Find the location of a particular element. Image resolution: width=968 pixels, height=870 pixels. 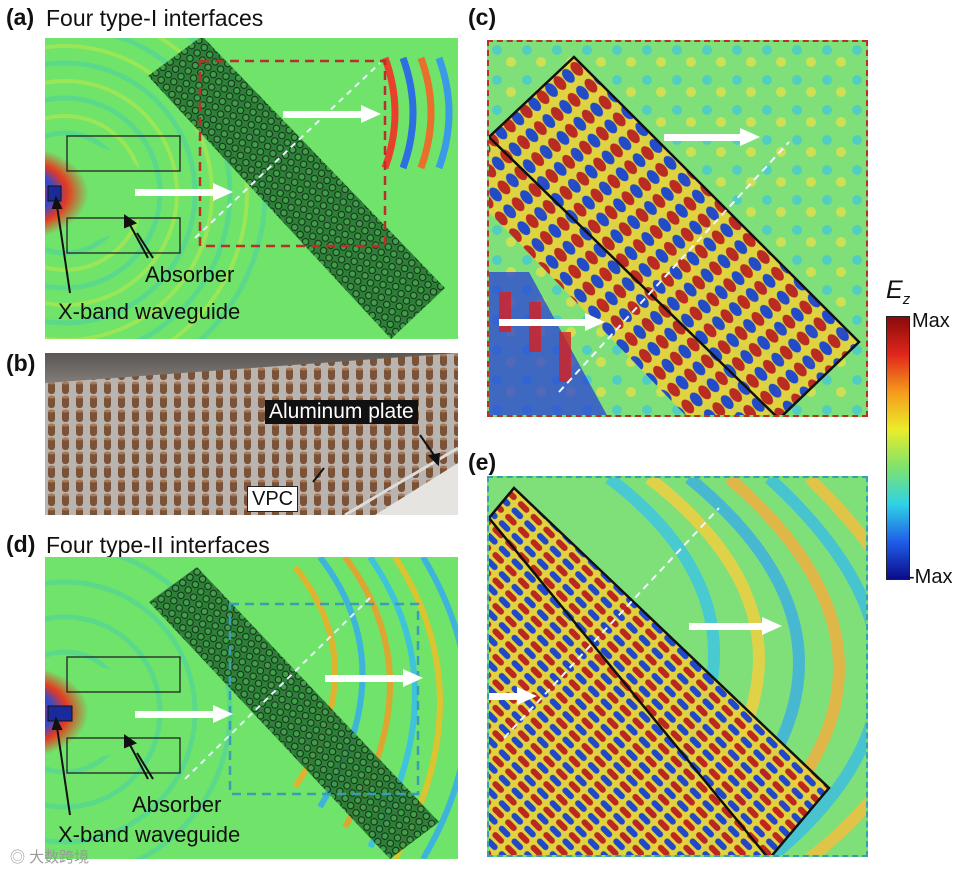

colorbar-title: Ez is located at coordinates (898, 292).